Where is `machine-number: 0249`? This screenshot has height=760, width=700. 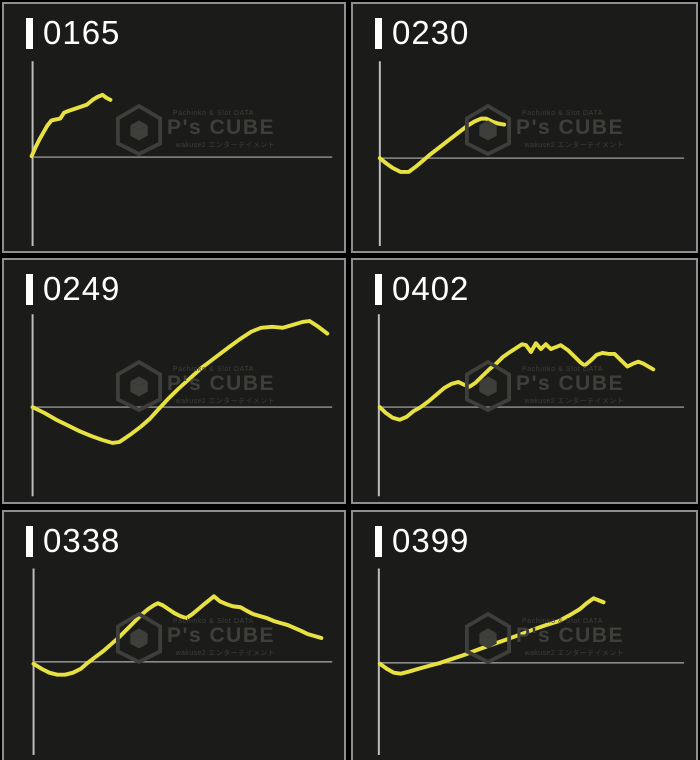
machine-number: 0249 is located at coordinates (82, 288).